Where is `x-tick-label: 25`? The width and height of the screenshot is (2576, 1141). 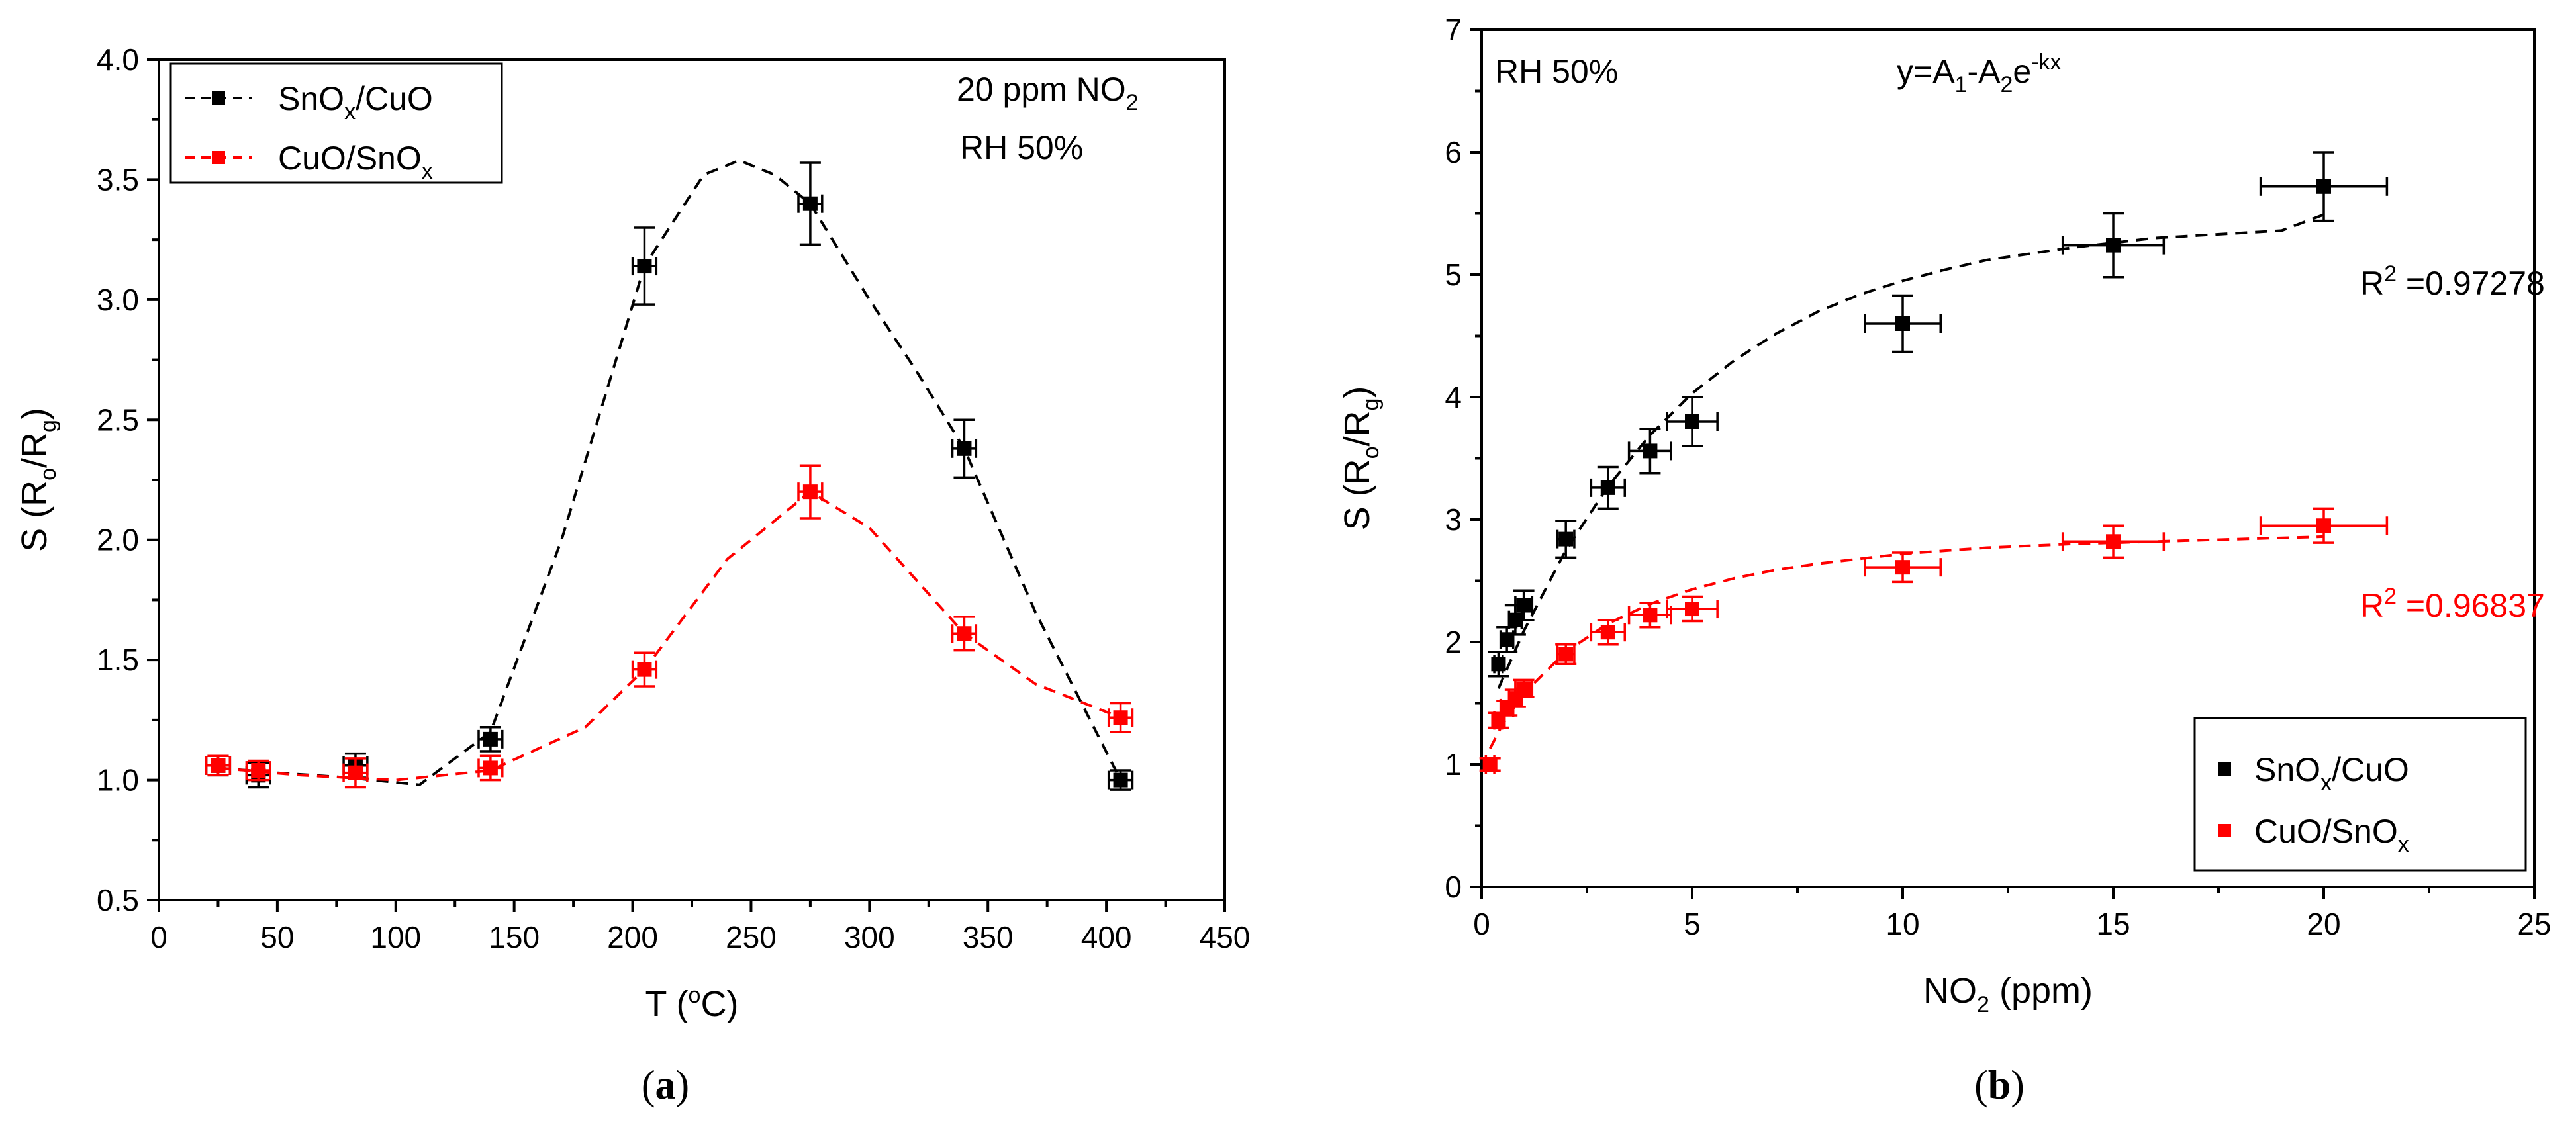
x-tick-label: 25 is located at coordinates (2534, 924).